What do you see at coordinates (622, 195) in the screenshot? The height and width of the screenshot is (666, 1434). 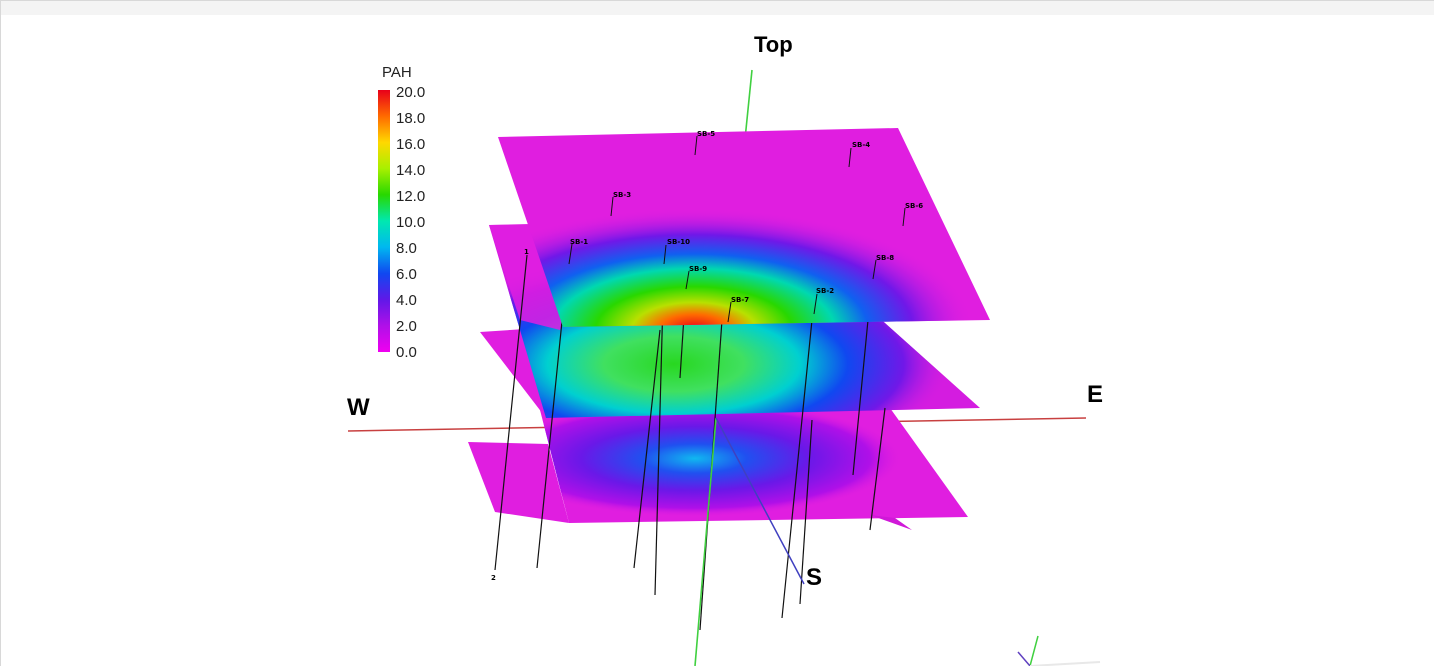 I see `well-label-sb3: SB-3` at bounding box center [622, 195].